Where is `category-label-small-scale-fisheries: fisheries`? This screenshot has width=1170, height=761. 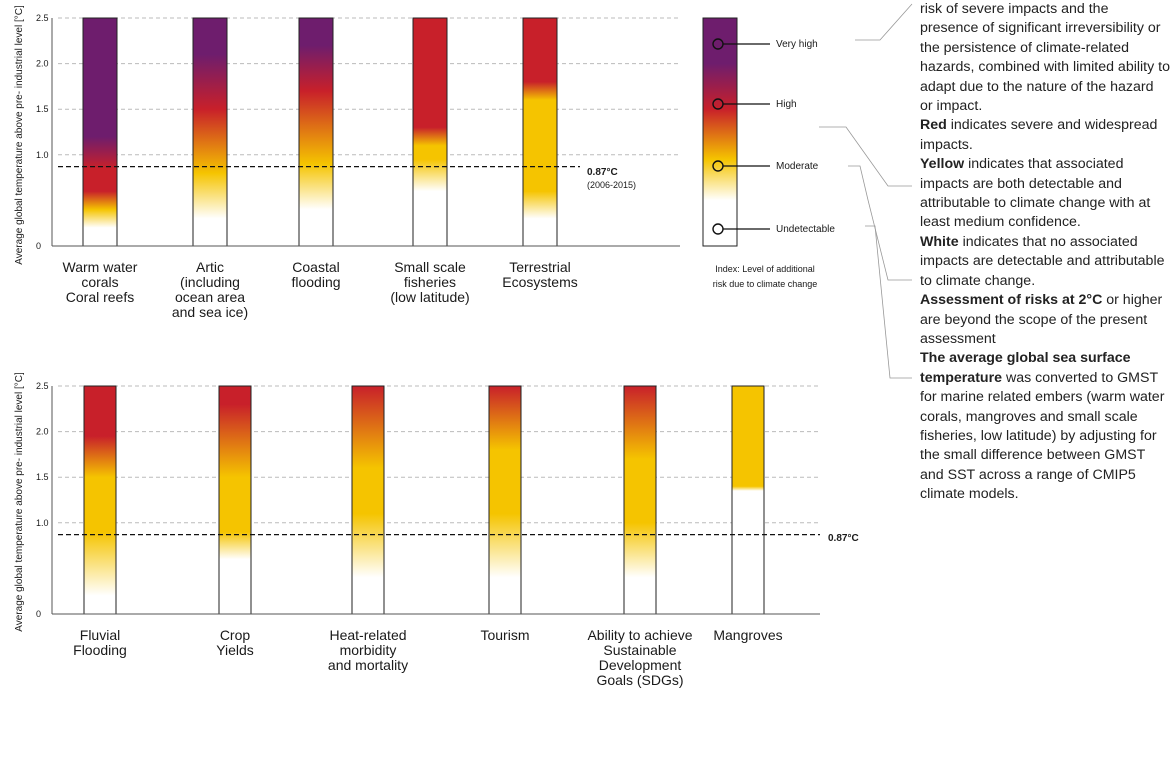 category-label-small-scale-fisheries: fisheries is located at coordinates (430, 282).